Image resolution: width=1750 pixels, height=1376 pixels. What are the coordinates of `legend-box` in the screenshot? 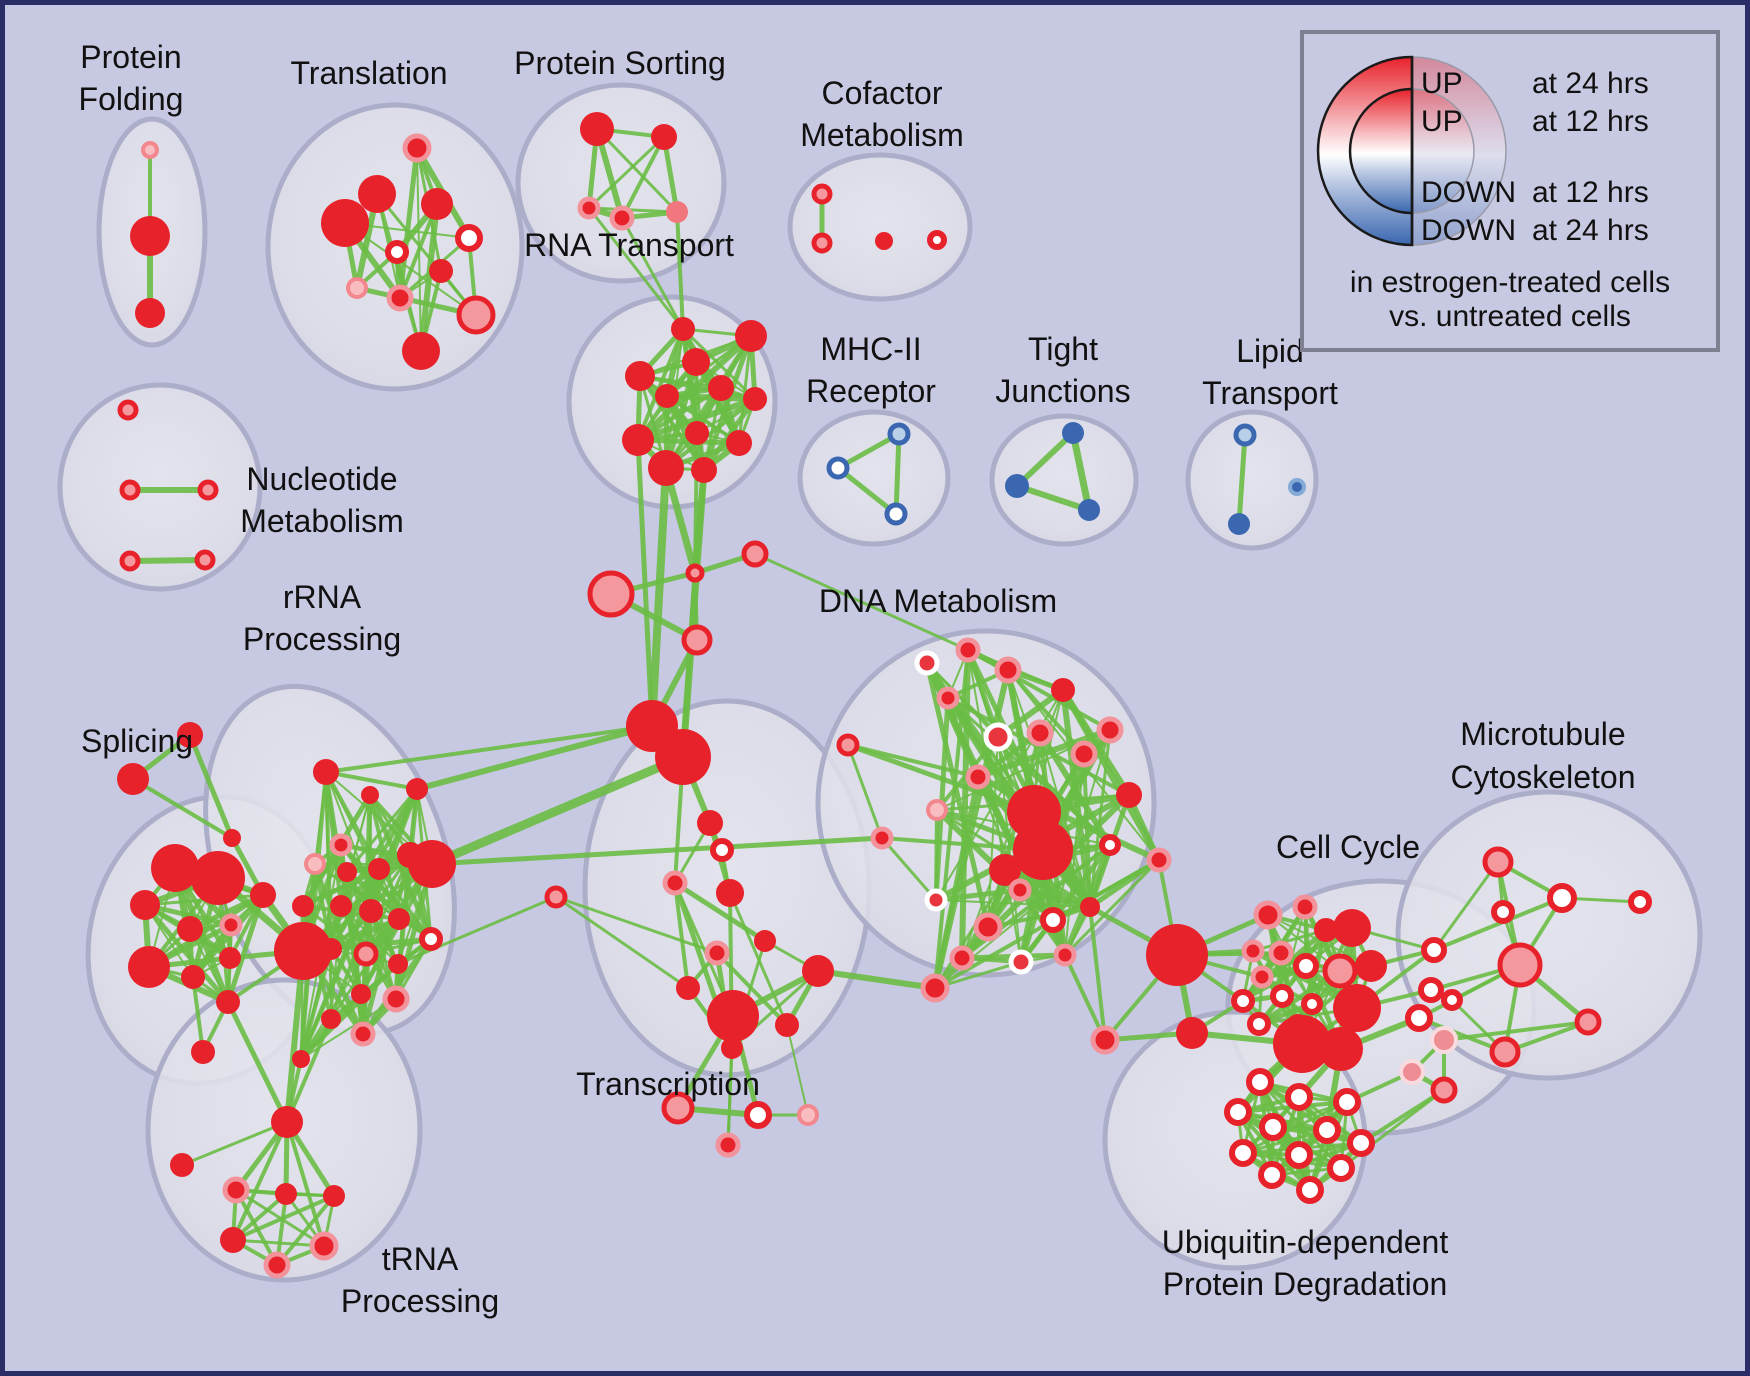 It's located at (1510, 191).